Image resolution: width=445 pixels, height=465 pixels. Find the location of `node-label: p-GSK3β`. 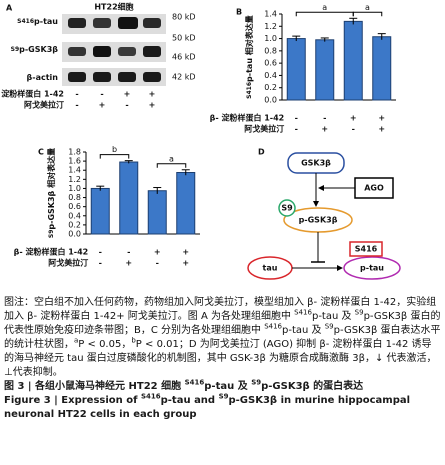

node-label: p-GSK3β is located at coordinates (318, 220).